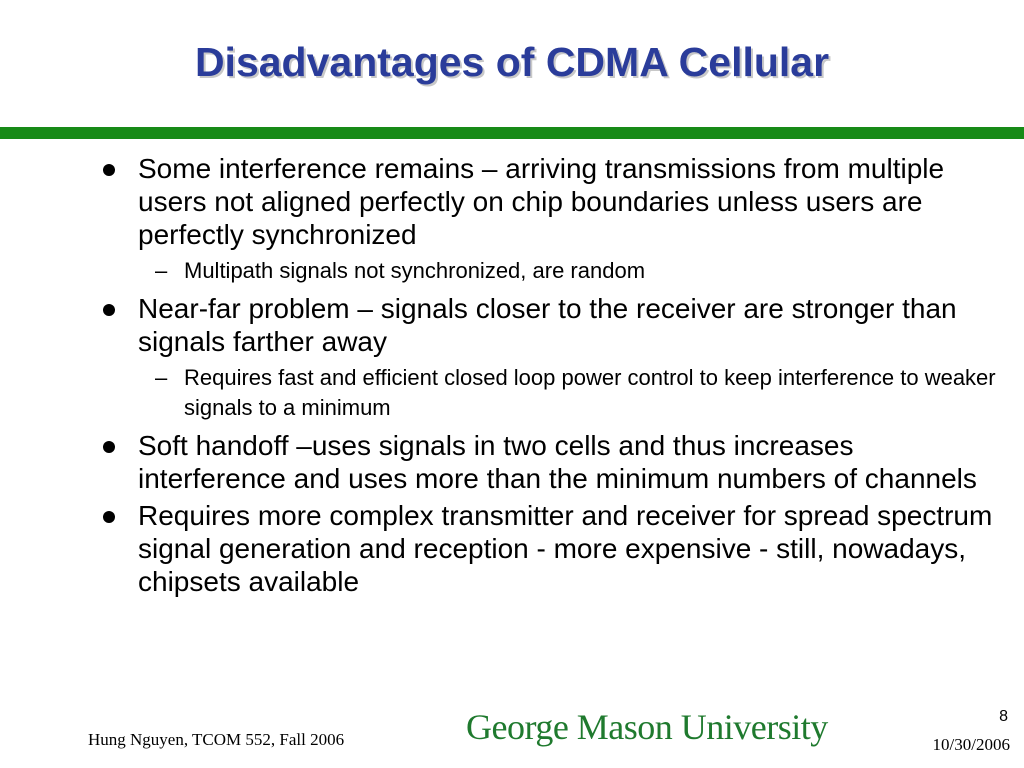 The width and height of the screenshot is (1024, 768). Describe the element at coordinates (216, 739) in the screenshot. I see `footer-author: Hung Nguyen, TCOM 552, Fall 2006` at that location.